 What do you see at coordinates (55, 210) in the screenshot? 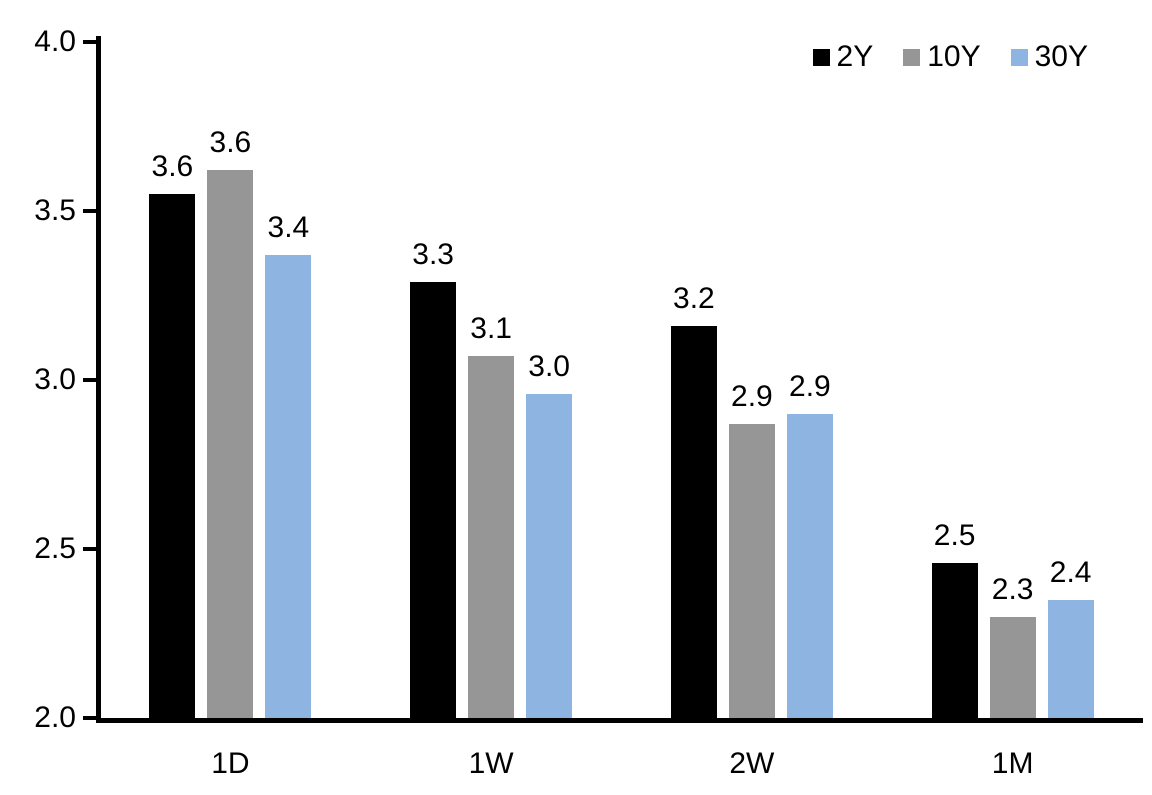
I see `y-axis-tick-label: 3.5` at bounding box center [55, 210].